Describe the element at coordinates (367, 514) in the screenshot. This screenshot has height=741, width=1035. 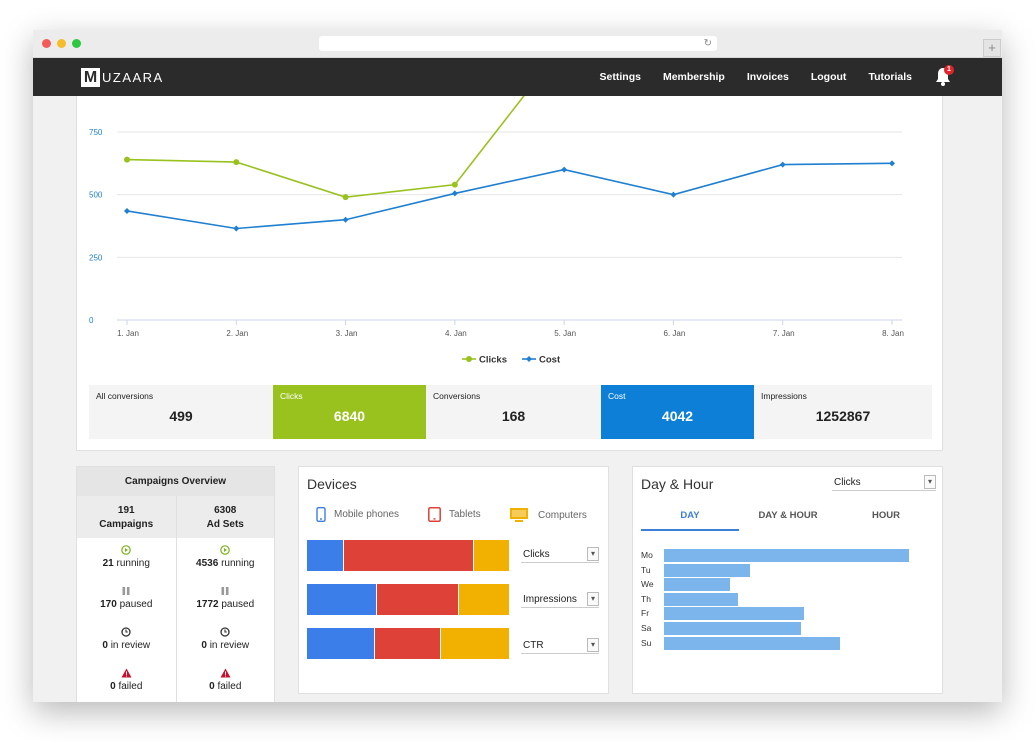
I see `legend-label: Mobile phones` at that location.